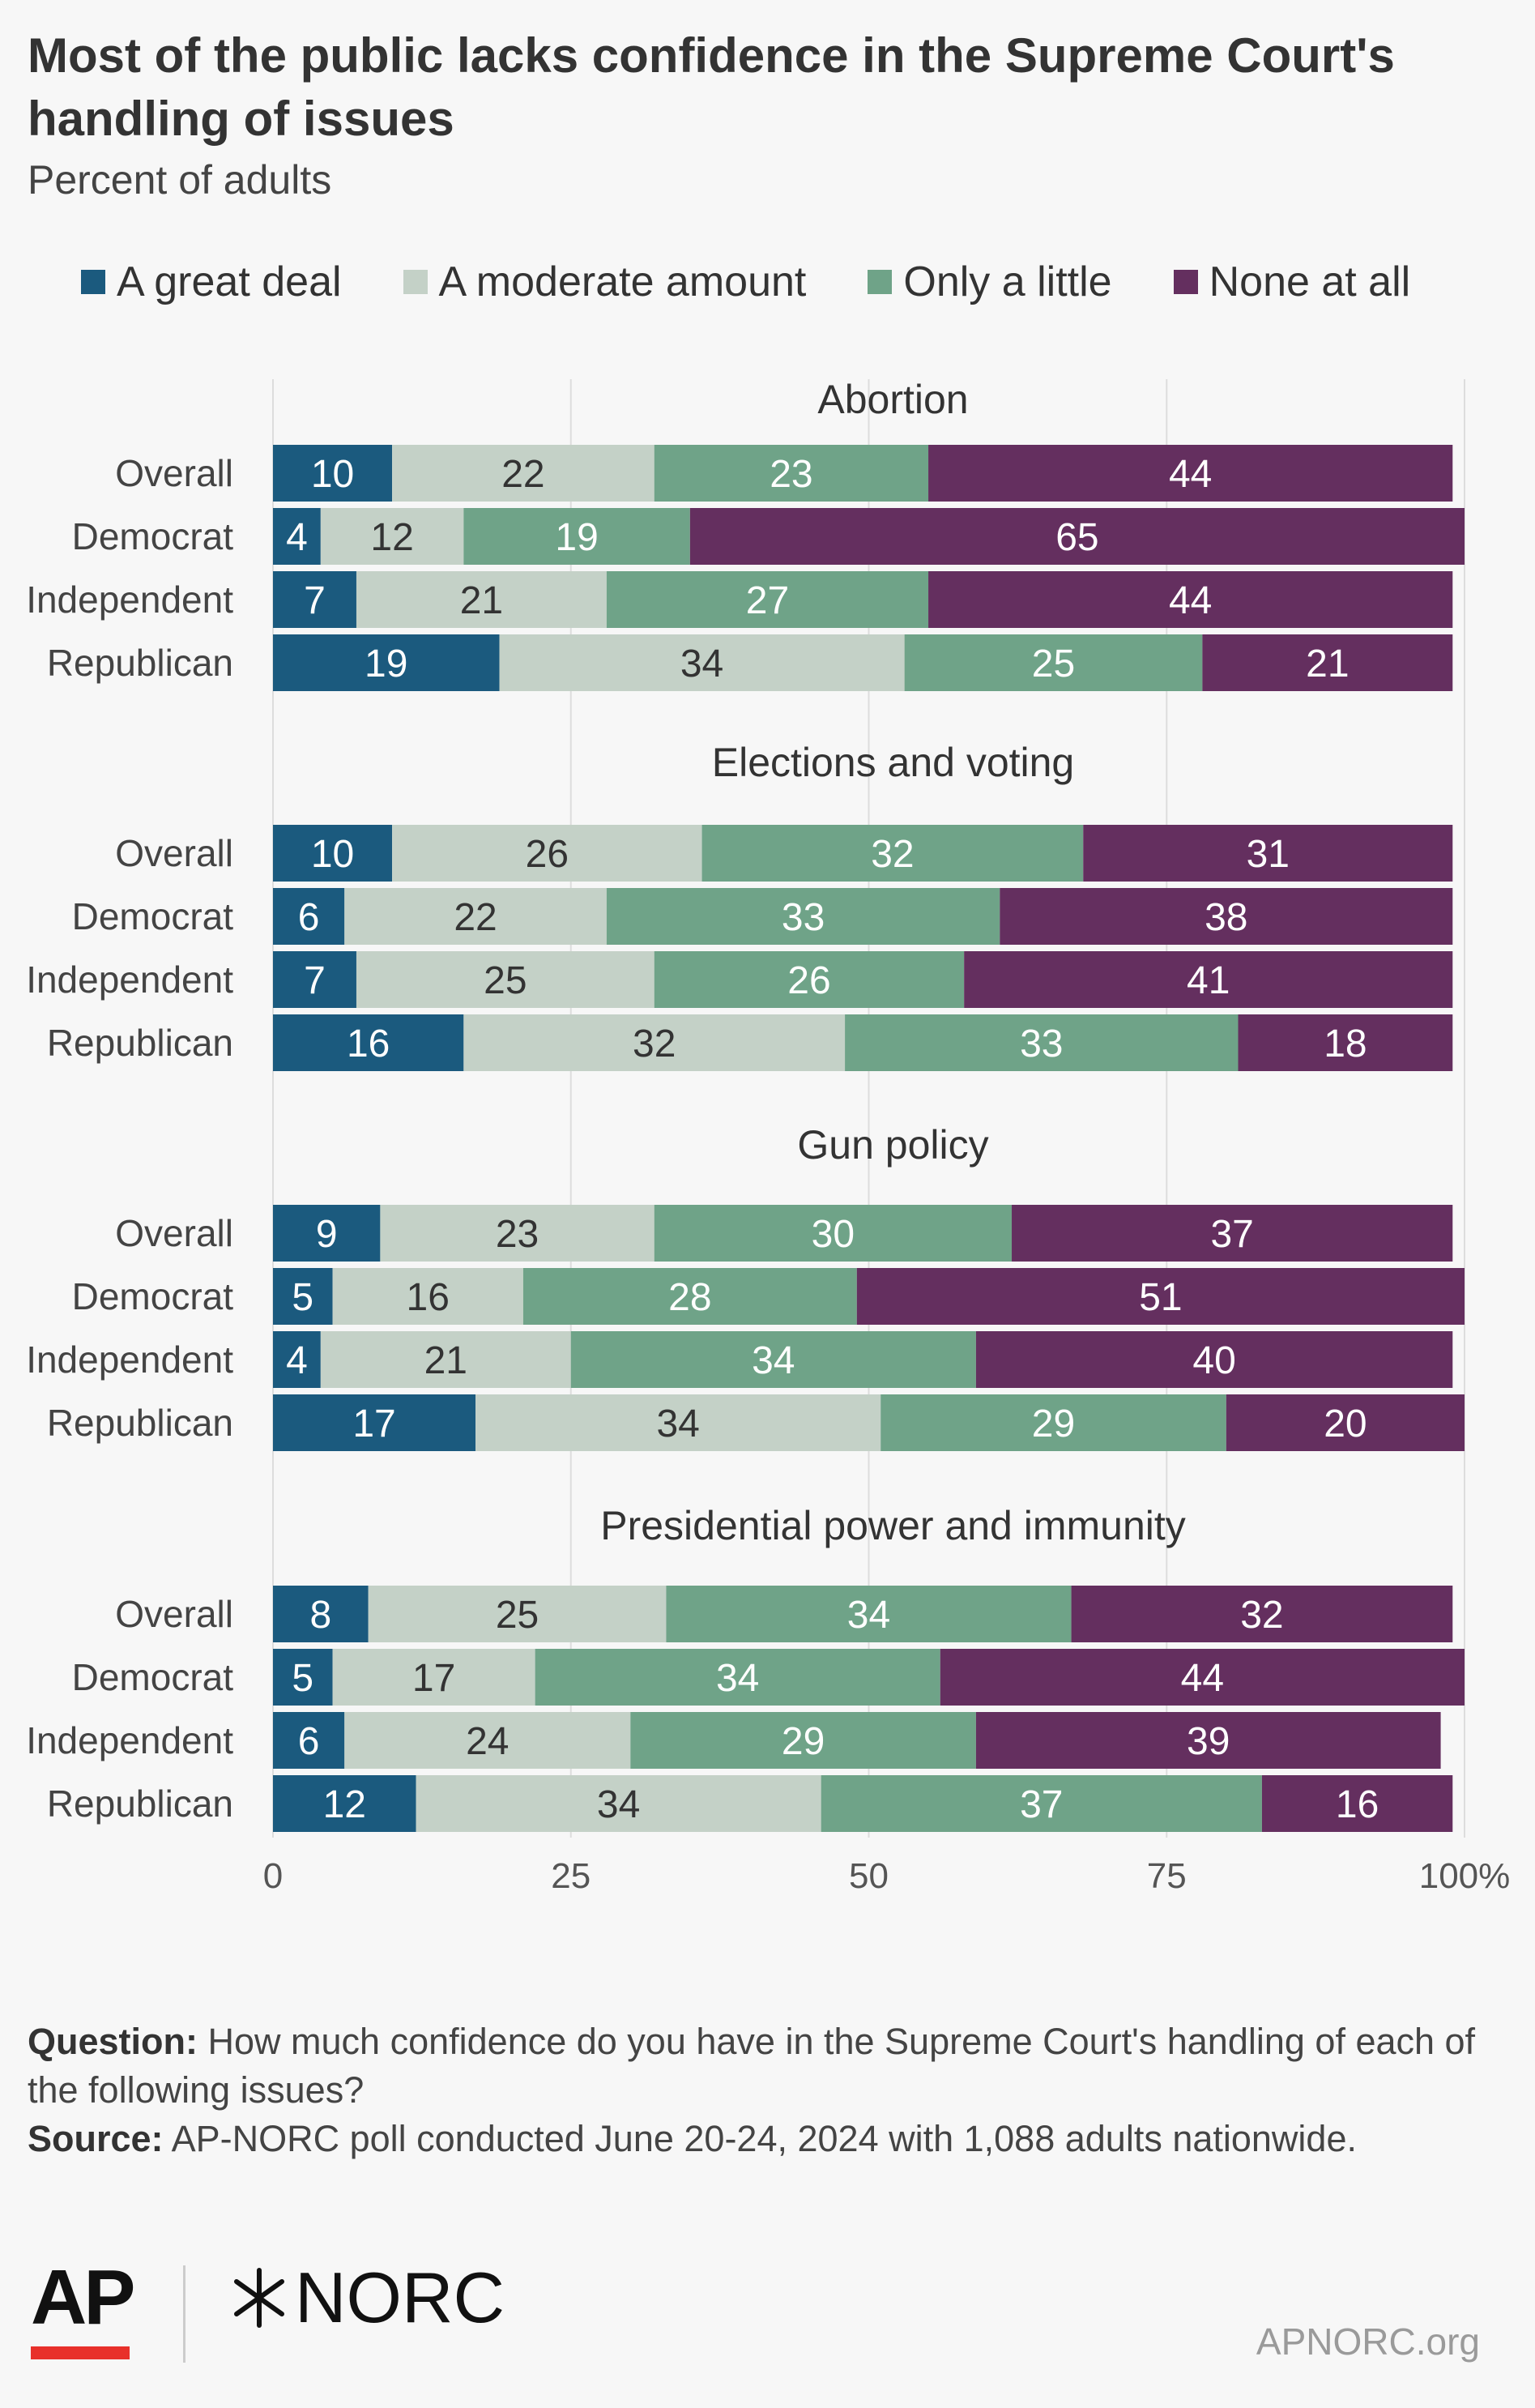 The height and width of the screenshot is (2408, 1535). What do you see at coordinates (366, 2297) in the screenshot?
I see `norc-logo: NORC` at bounding box center [366, 2297].